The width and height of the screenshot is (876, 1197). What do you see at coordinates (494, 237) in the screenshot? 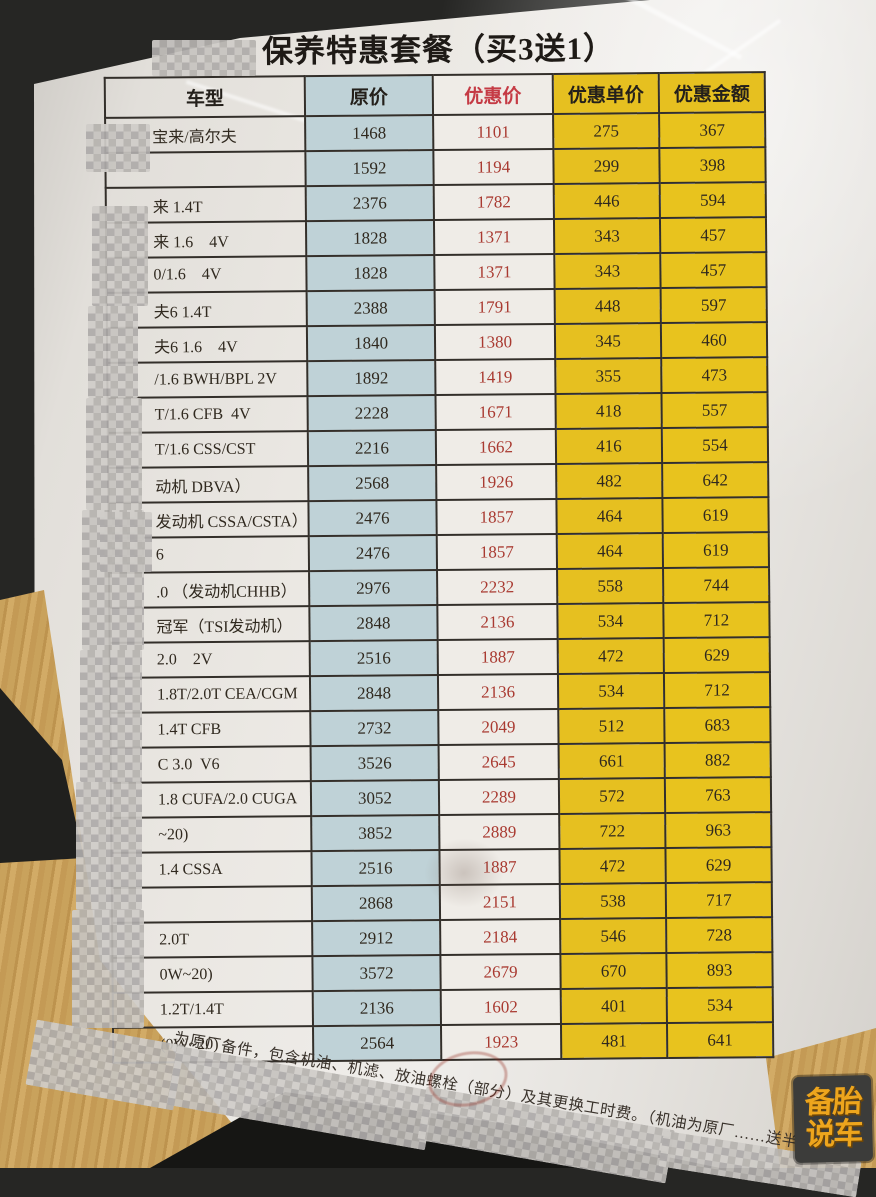
I see `cell-promo-price: 1371` at bounding box center [494, 237].